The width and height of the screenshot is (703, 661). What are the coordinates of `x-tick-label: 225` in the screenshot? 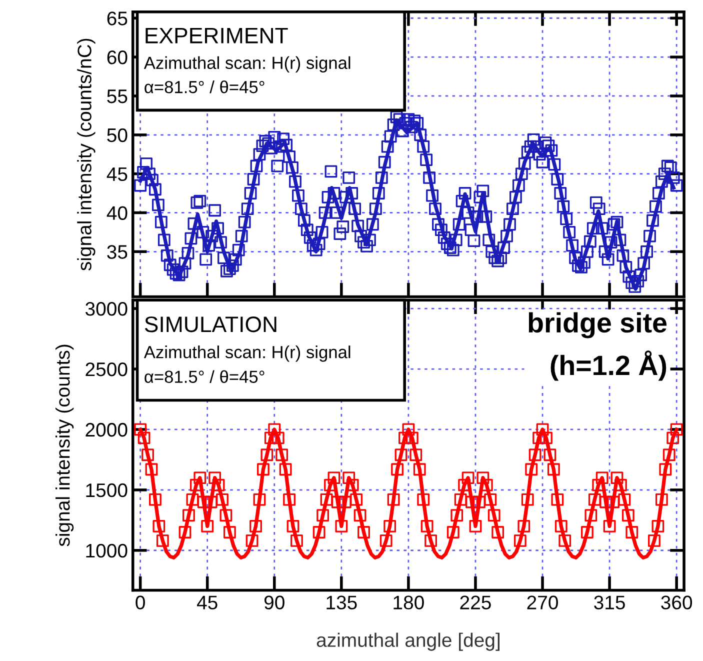 It's located at (475, 603).